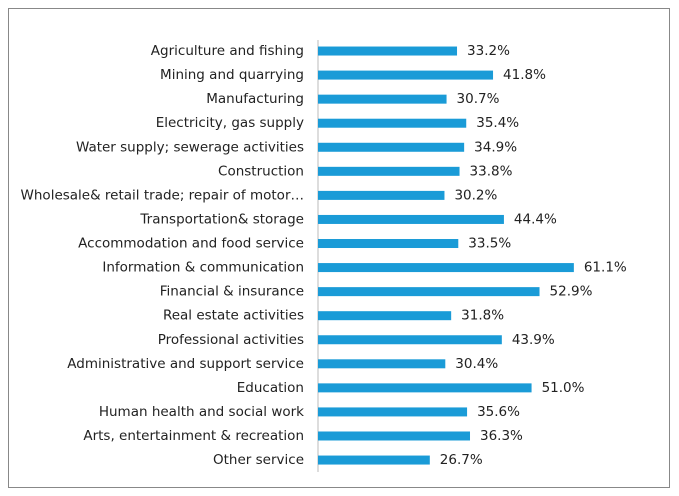  I want to click on category-label: Professional activities, so click(231, 340).